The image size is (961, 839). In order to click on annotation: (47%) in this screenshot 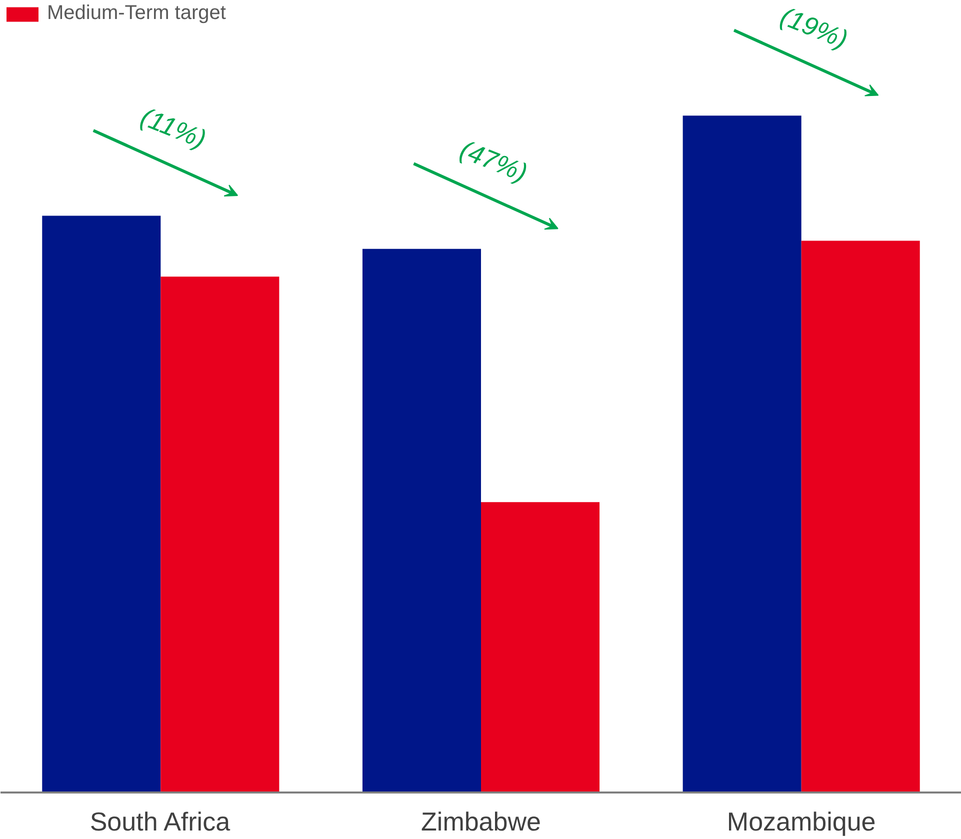, I will do `click(494, 161)`.